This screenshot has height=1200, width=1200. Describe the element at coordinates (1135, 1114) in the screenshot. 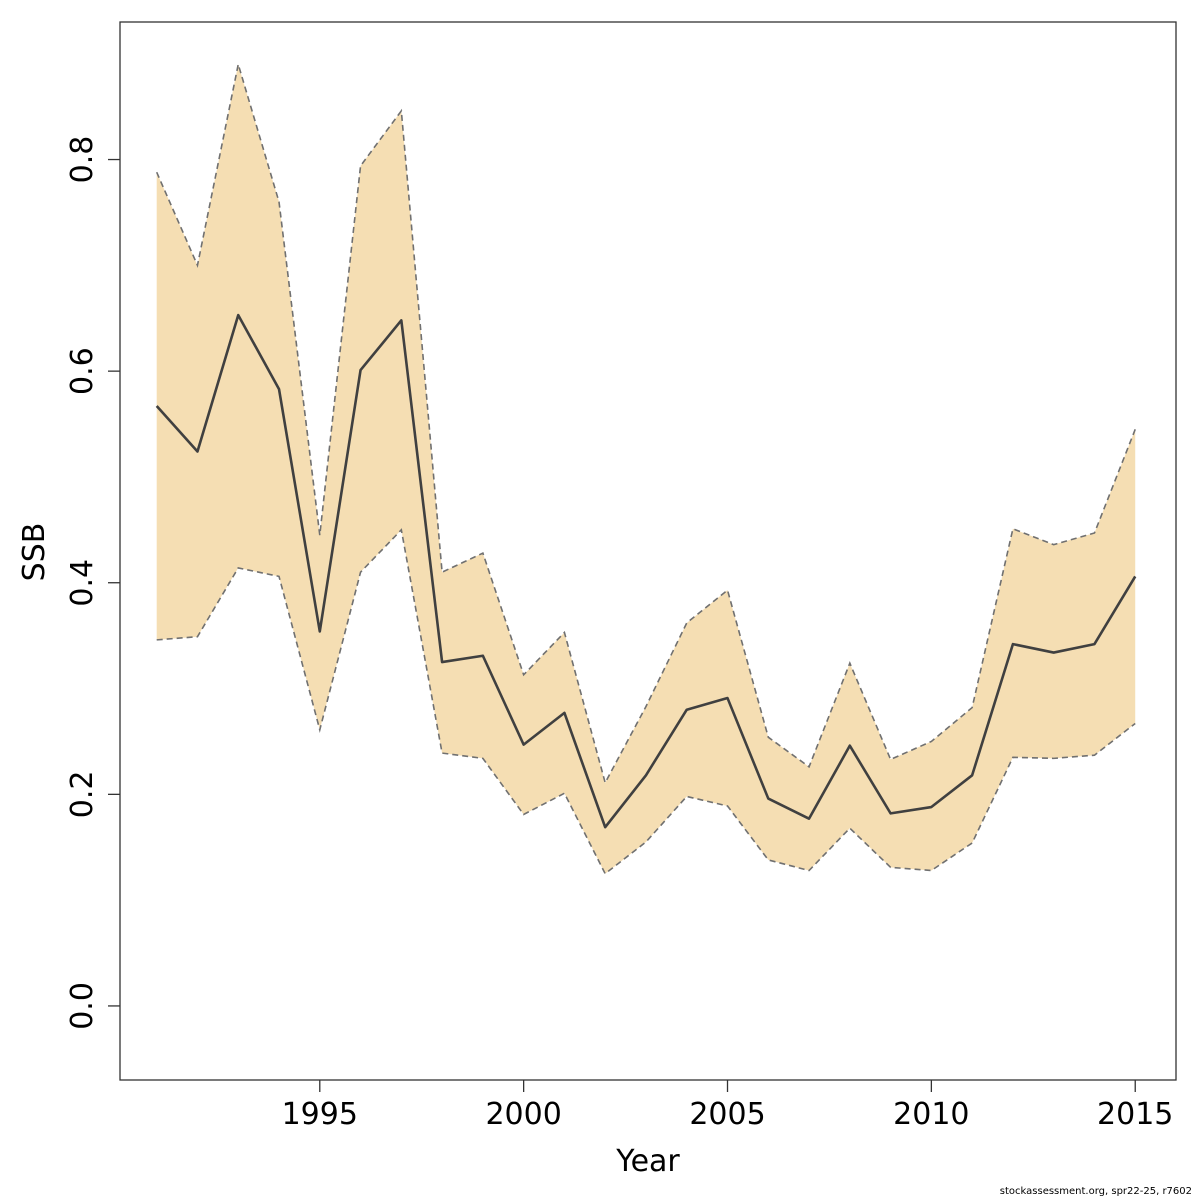

I see `x-tick-label: 2015` at that location.